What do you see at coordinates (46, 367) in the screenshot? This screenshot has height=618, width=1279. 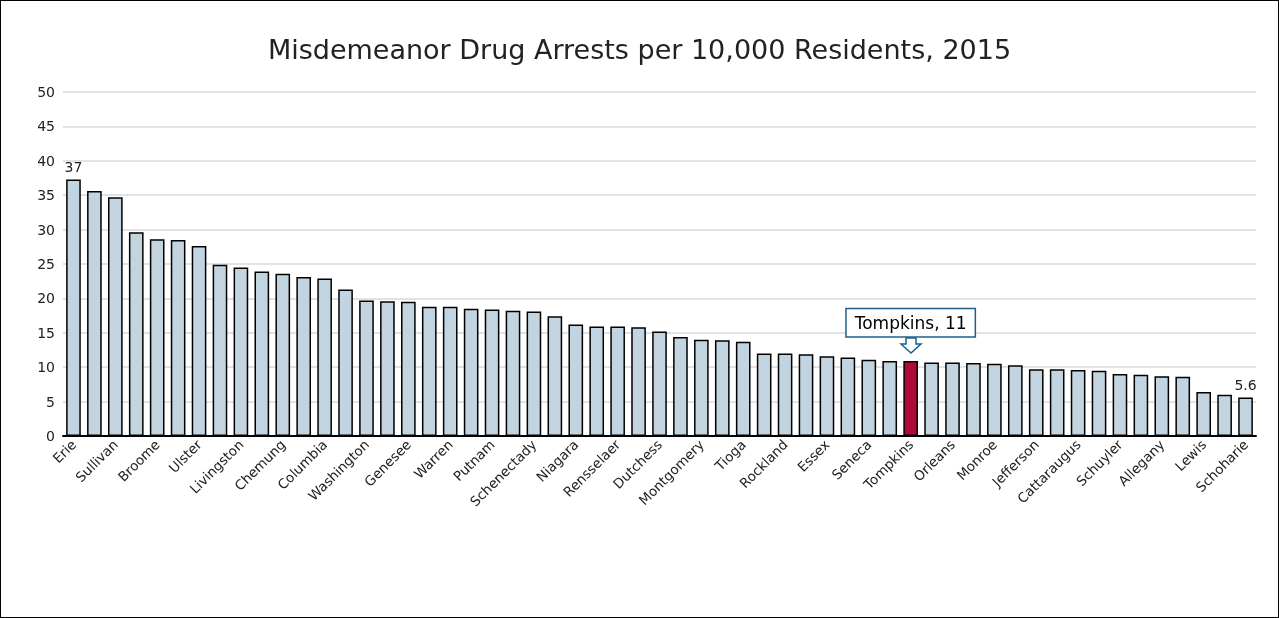 I see `y-tick-label: 10` at bounding box center [46, 367].